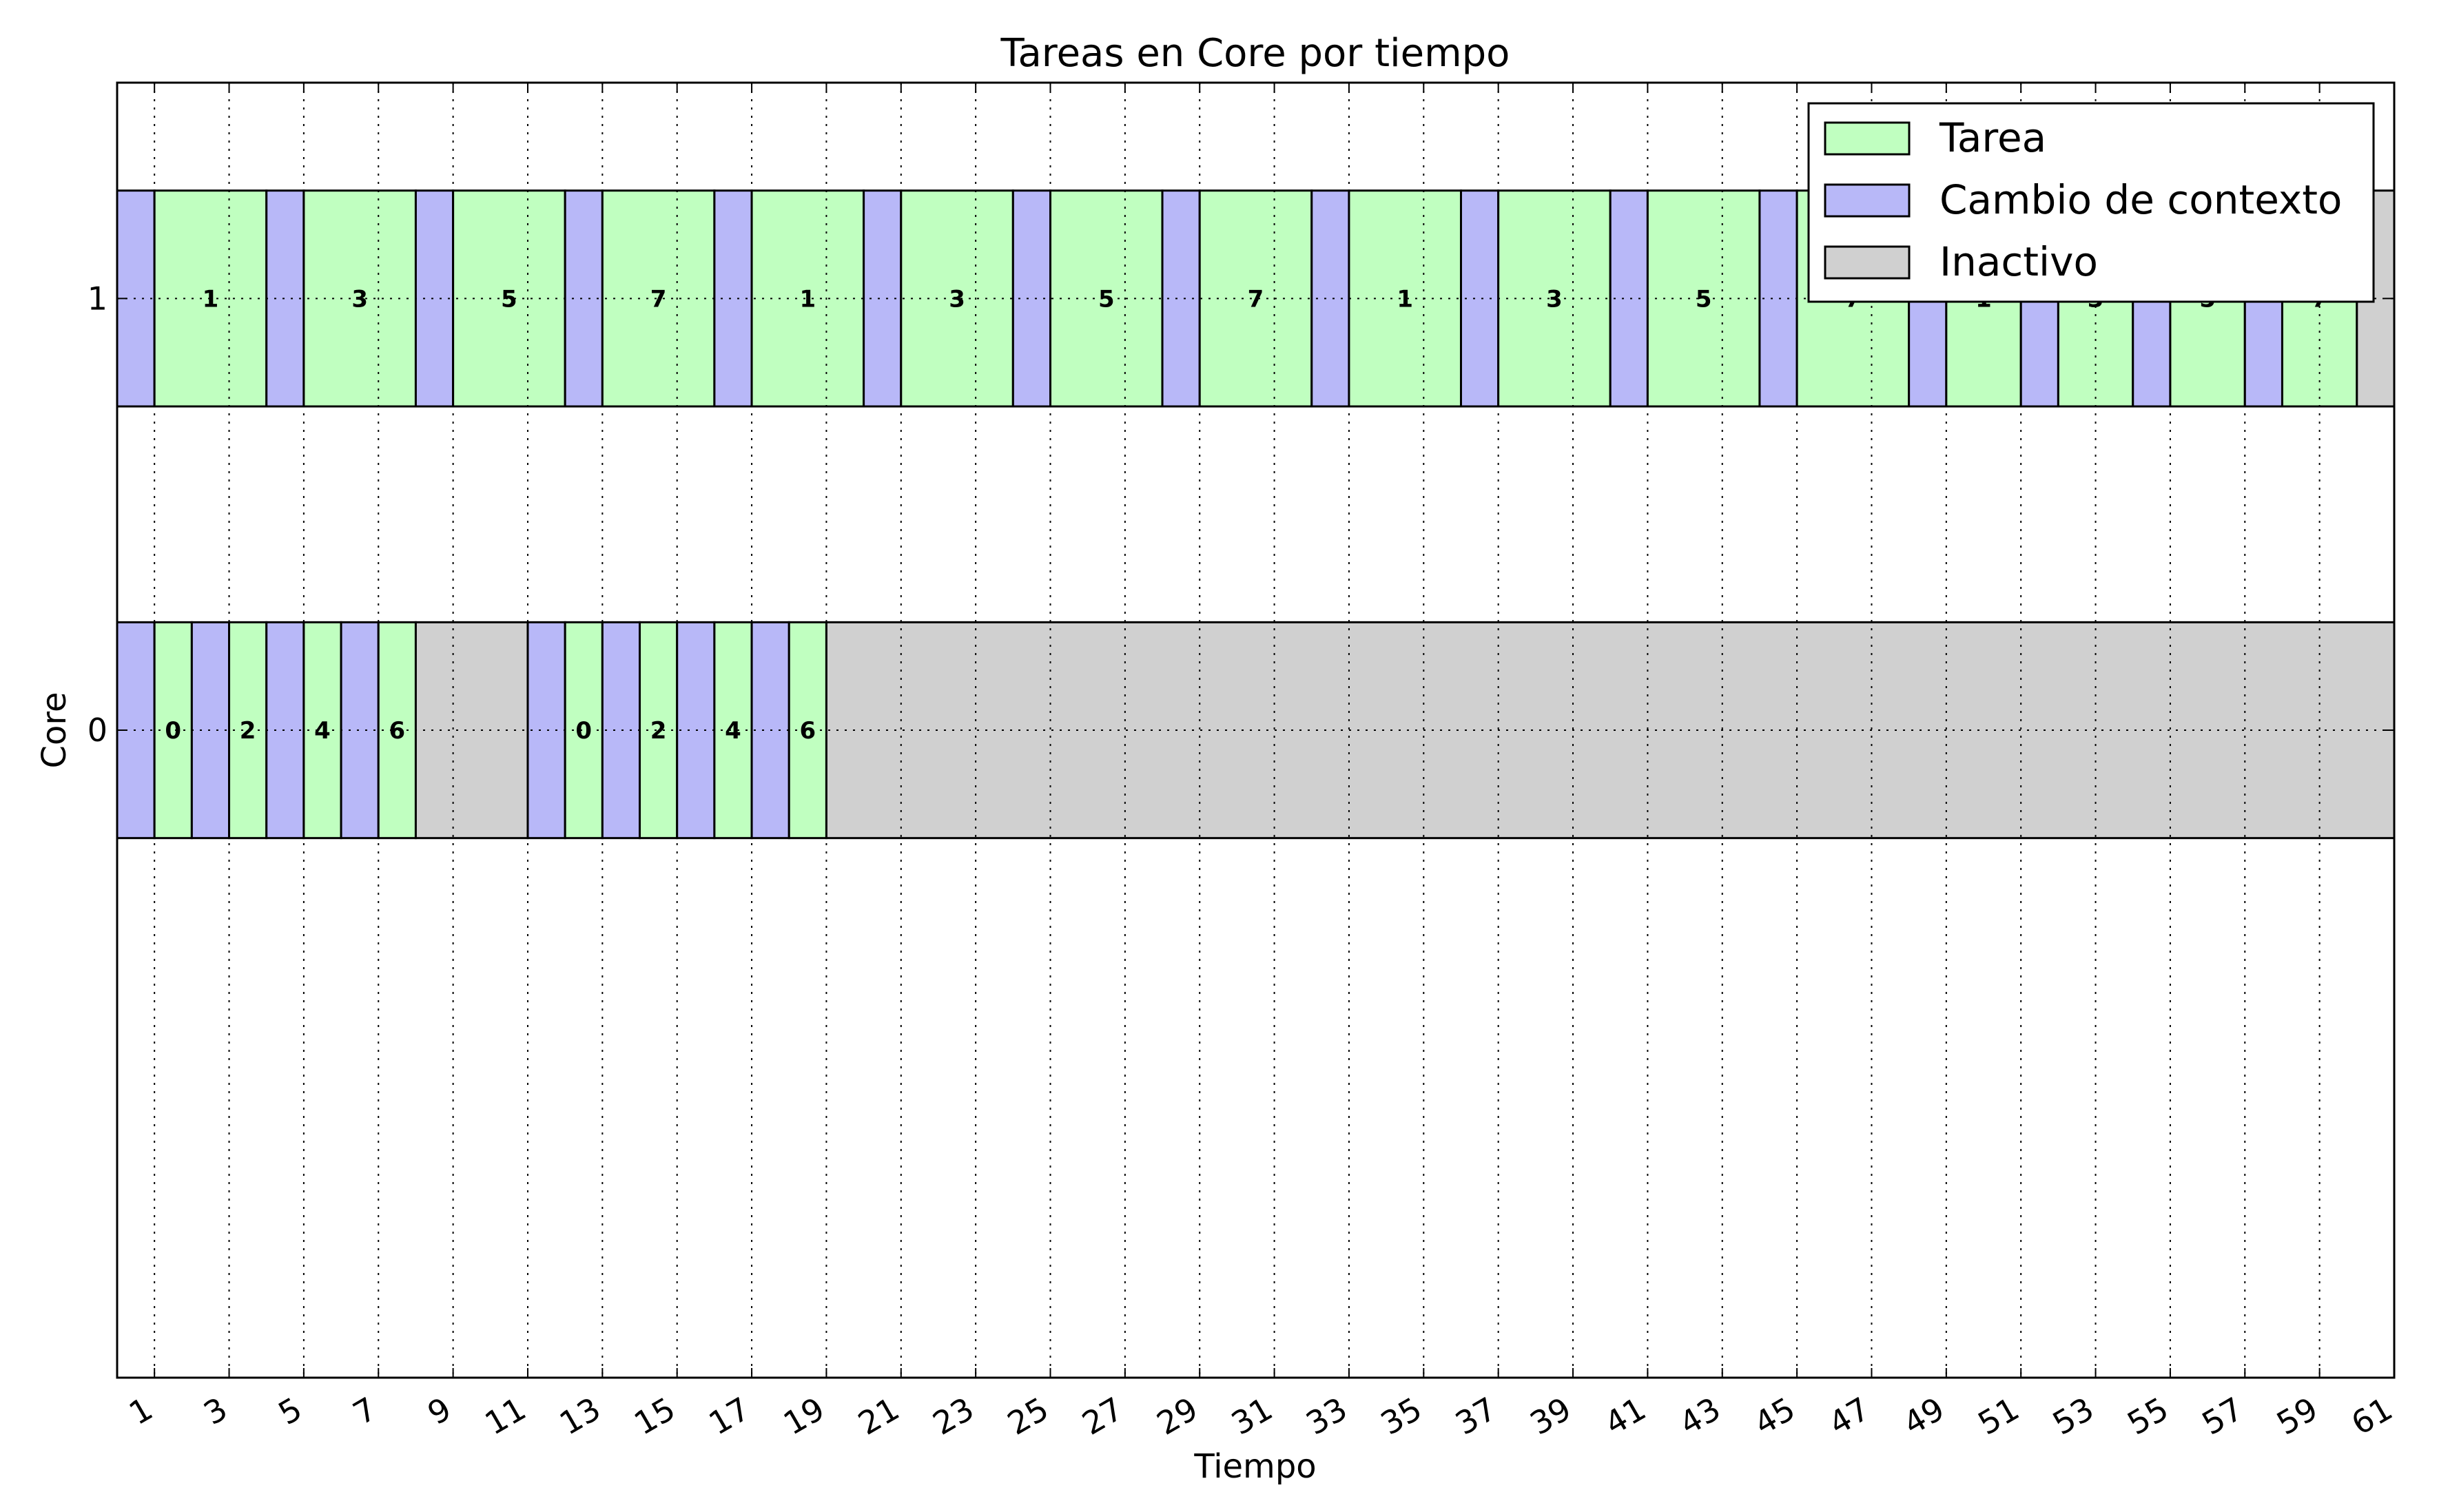 Image resolution: width=2439 pixels, height=1512 pixels. Describe the element at coordinates (1102, 1416) in the screenshot. I see `x-tick-label: 27` at that location.